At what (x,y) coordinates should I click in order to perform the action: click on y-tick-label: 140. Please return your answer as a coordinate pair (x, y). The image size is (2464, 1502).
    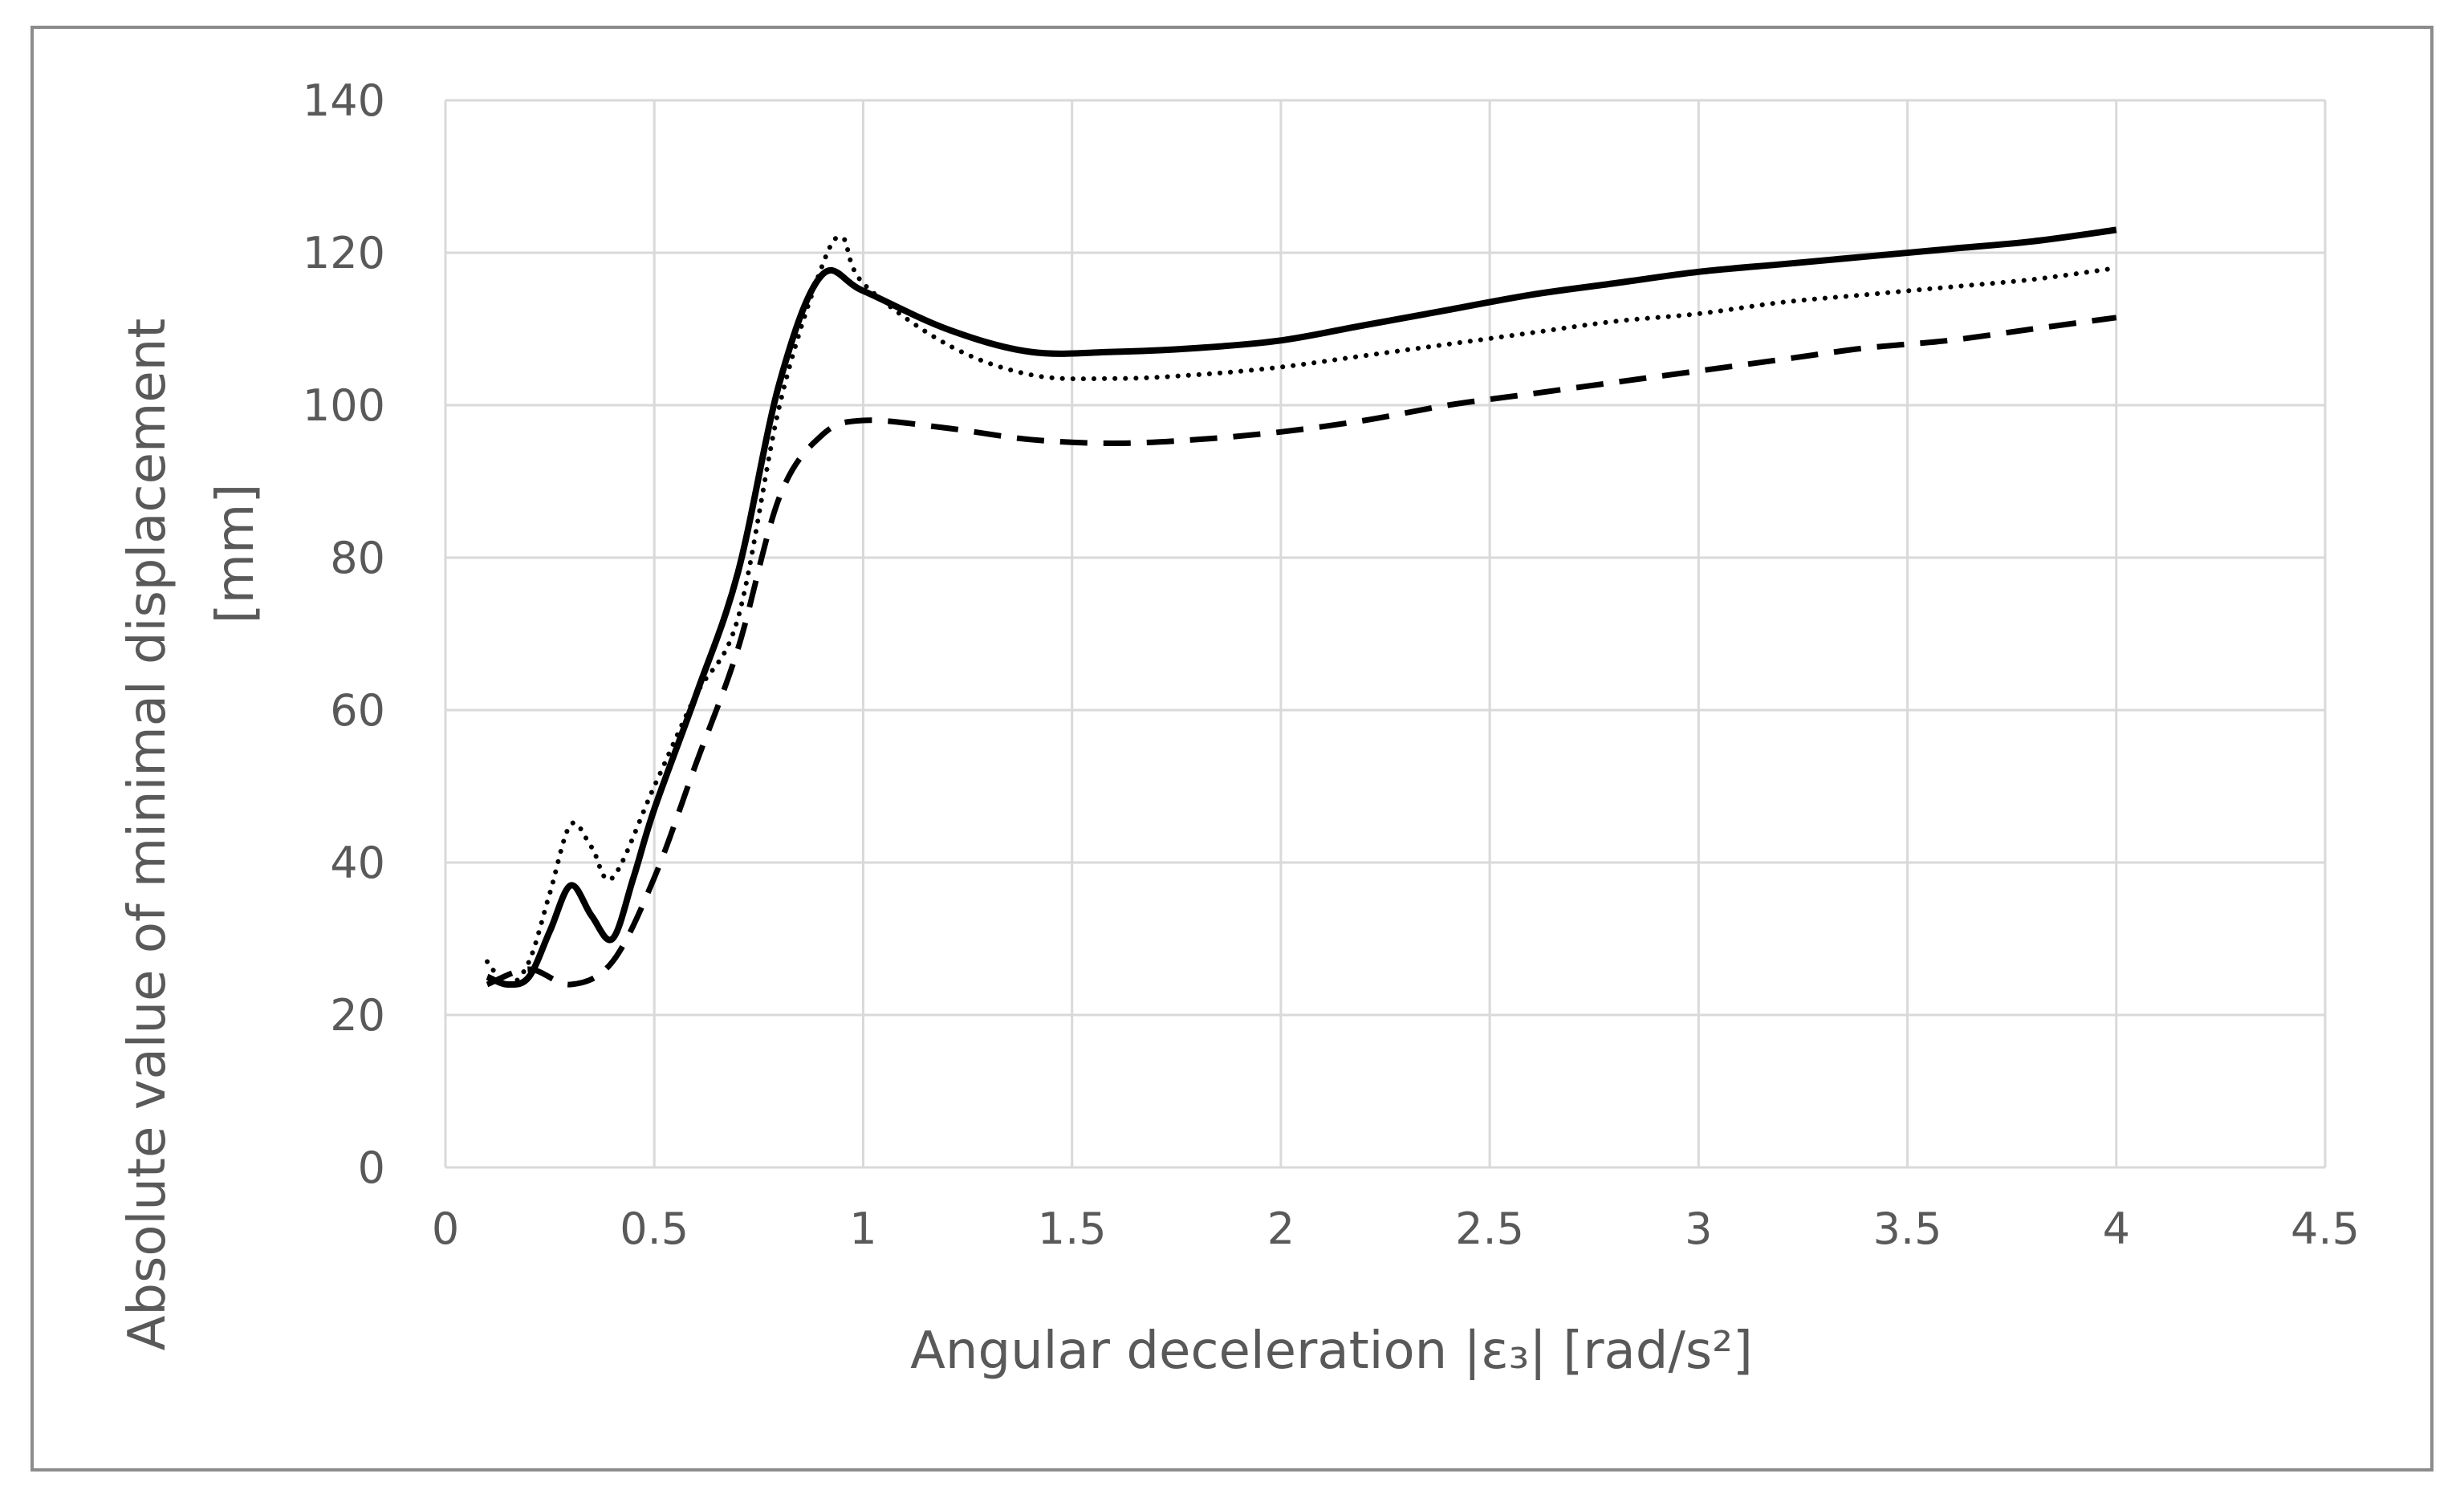
    Looking at the image, I should click on (344, 100).